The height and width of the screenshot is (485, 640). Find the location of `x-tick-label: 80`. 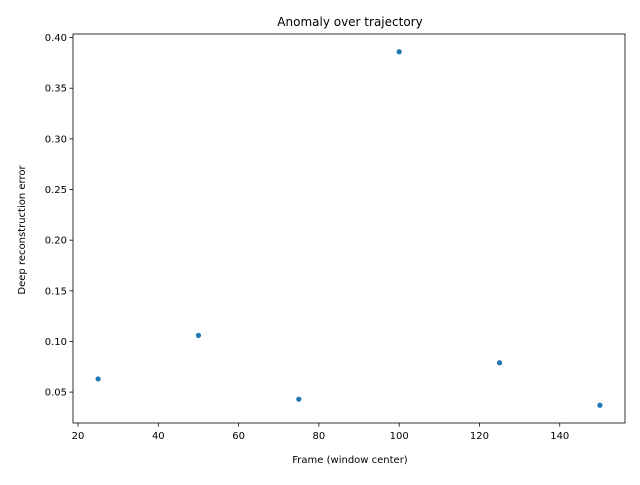

x-tick-label: 80 is located at coordinates (319, 436).